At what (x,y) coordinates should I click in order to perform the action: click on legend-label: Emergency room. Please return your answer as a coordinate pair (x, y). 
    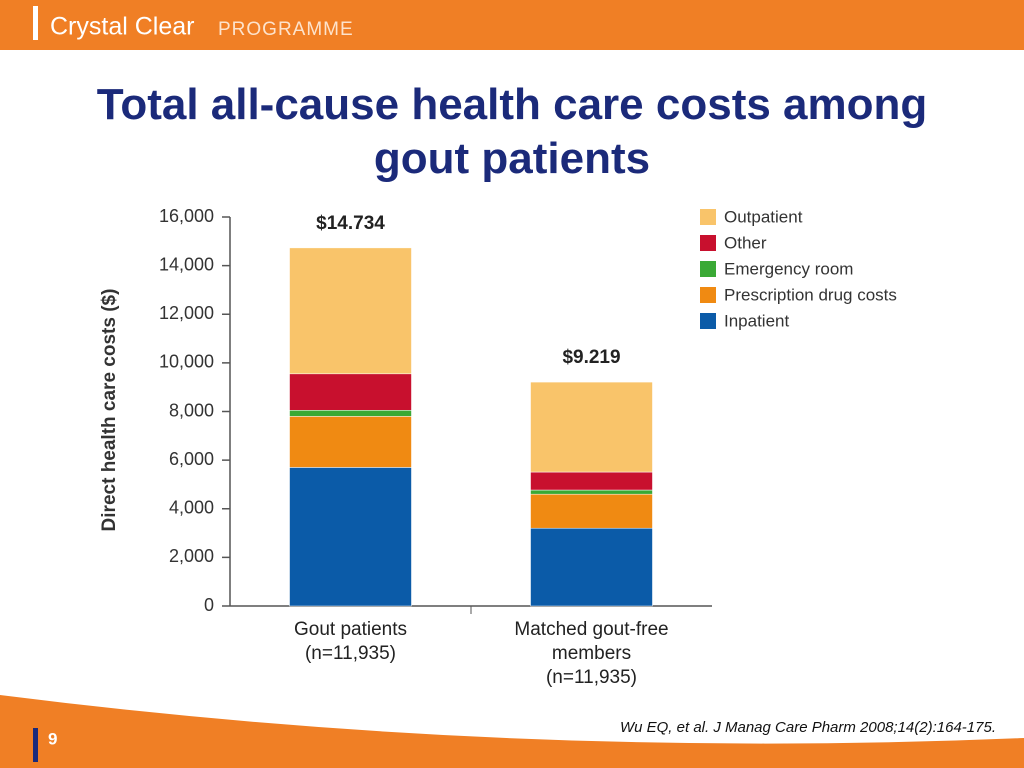
    Looking at the image, I should click on (788, 268).